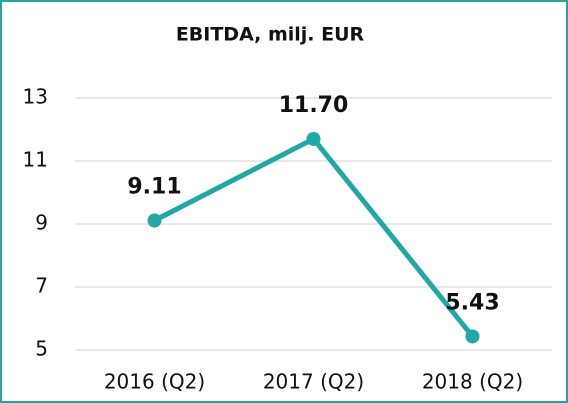 The image size is (568, 403). Describe the element at coordinates (313, 382) in the screenshot. I see `x-tick-label: 2017 (Q2)` at that location.